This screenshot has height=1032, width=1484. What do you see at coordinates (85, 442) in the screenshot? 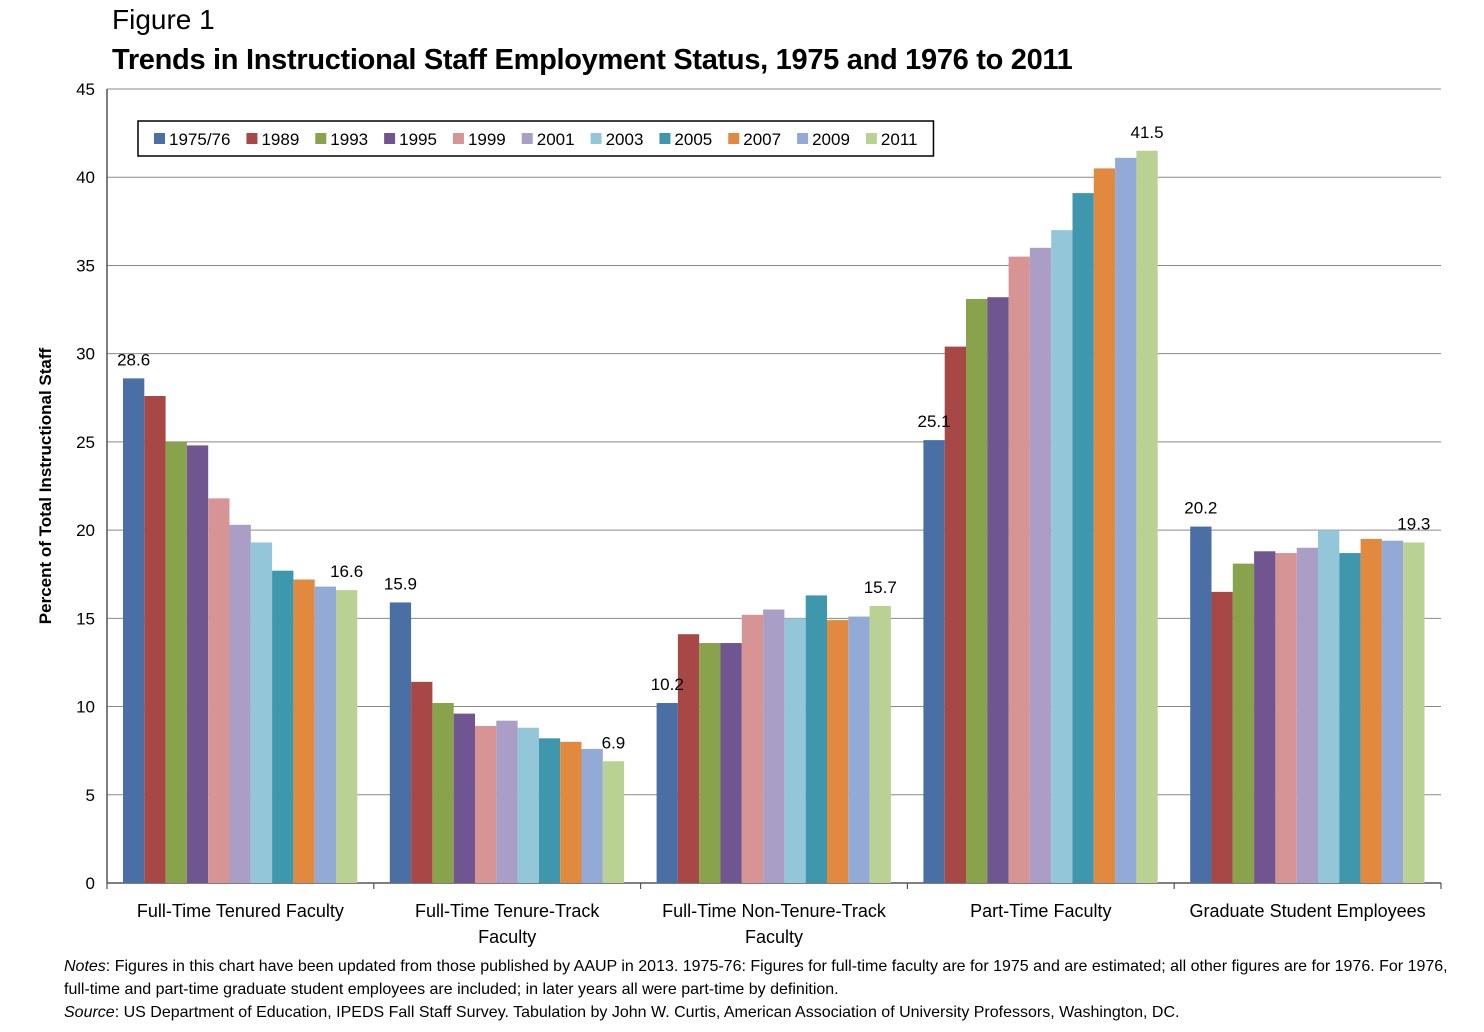
I see `y-tick-label: 25` at bounding box center [85, 442].